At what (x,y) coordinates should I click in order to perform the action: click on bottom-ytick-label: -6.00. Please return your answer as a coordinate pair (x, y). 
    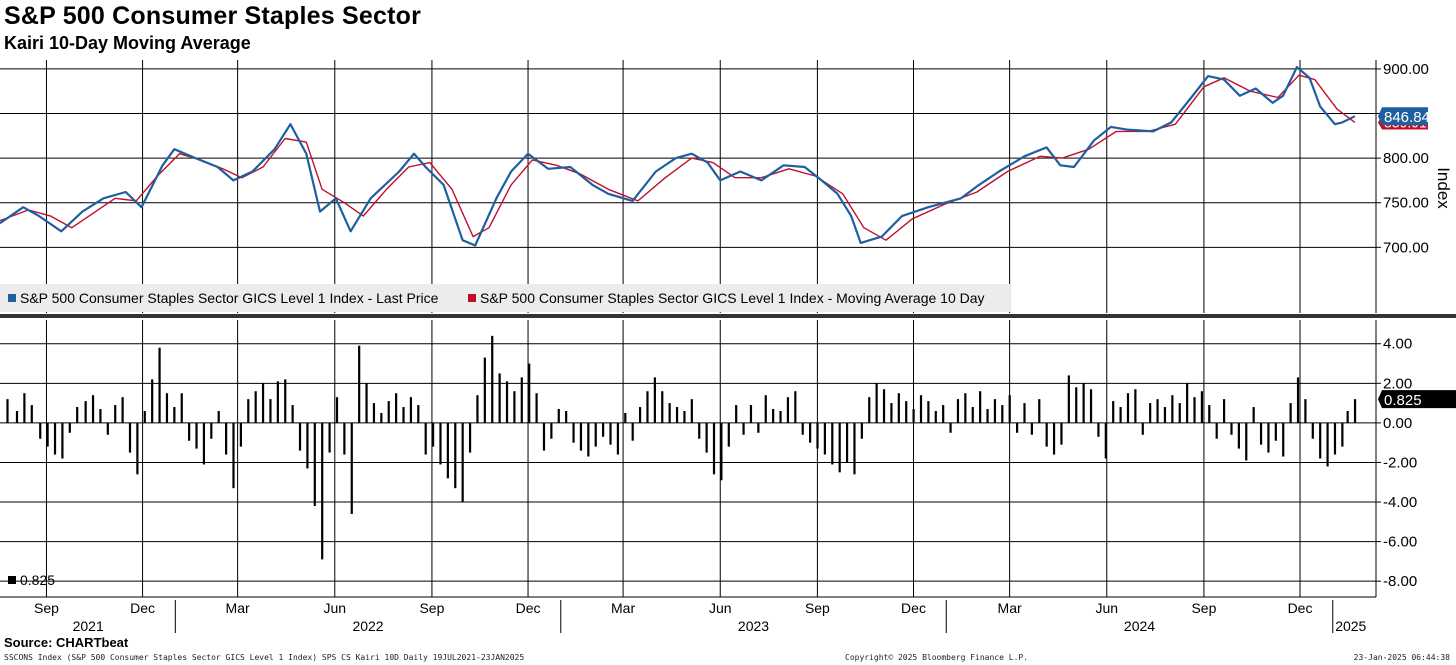
    Looking at the image, I should click on (1400, 542).